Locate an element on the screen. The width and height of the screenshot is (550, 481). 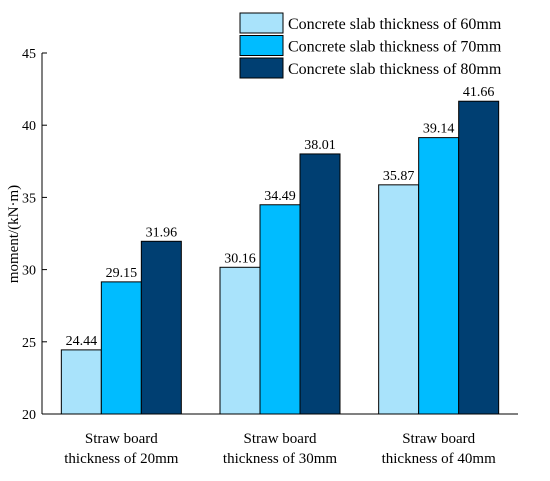
y-tick-label: 25 is located at coordinates (29, 343).